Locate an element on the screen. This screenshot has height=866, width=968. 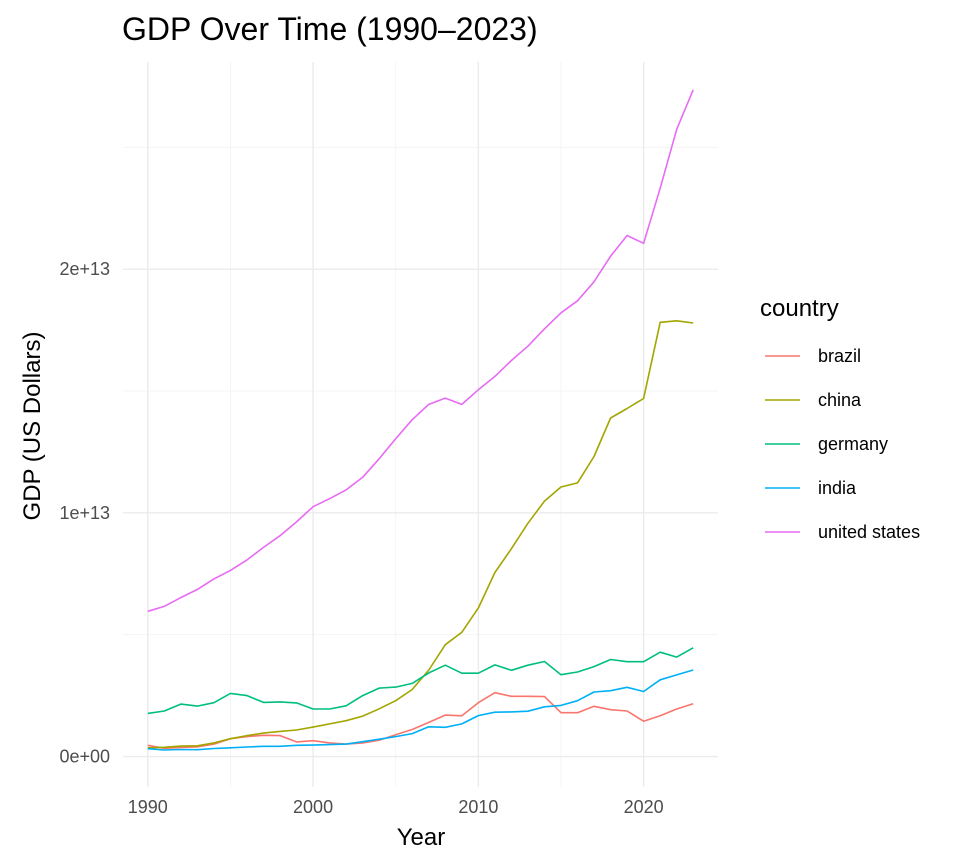
y-tick-label: 0e+00 is located at coordinates (84, 757).